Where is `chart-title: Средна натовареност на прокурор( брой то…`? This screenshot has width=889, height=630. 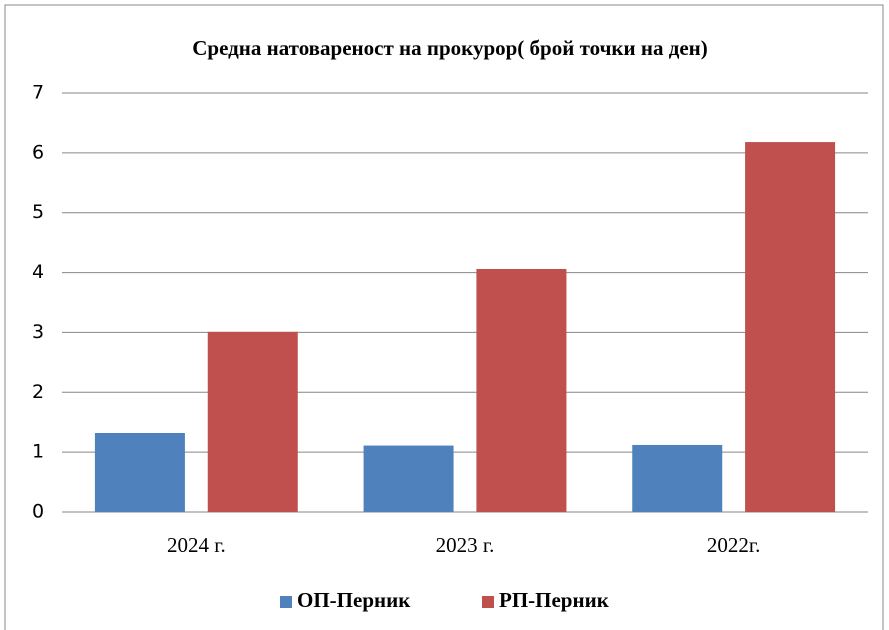
chart-title: Средна натовареност на прокурор( брой то… is located at coordinates (450, 48).